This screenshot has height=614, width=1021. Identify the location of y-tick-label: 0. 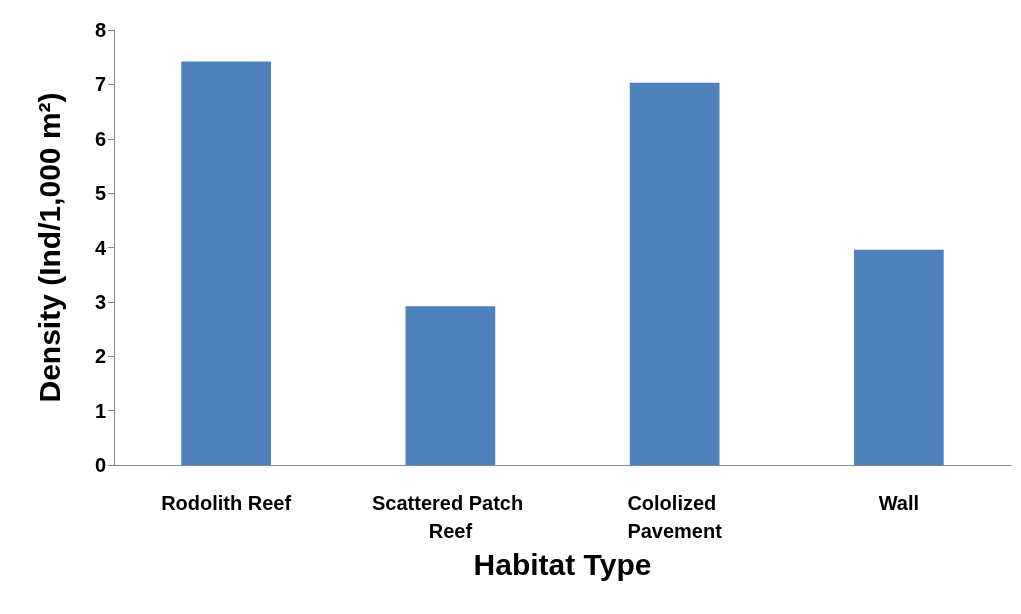
(100, 465).